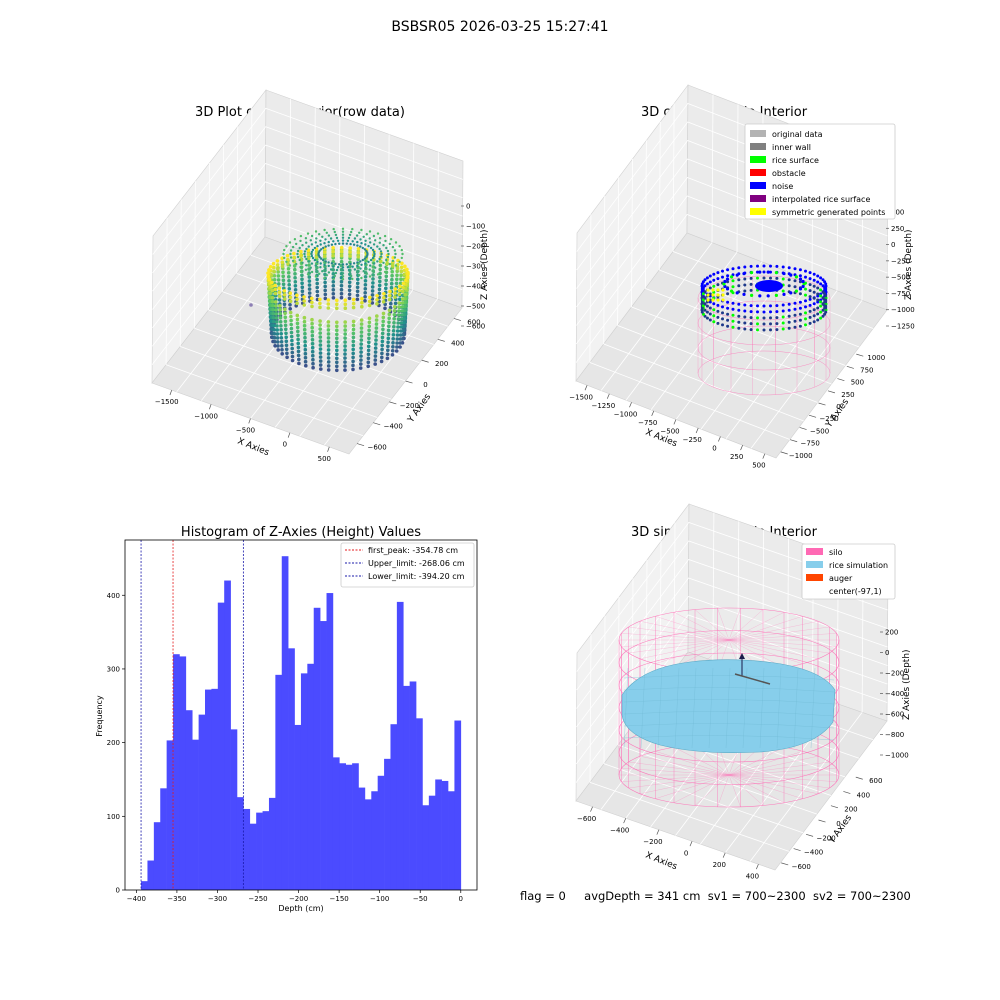 The width and height of the screenshot is (1000, 1000). I want to click on raw-plot-point-cloud, so click(329, 300).